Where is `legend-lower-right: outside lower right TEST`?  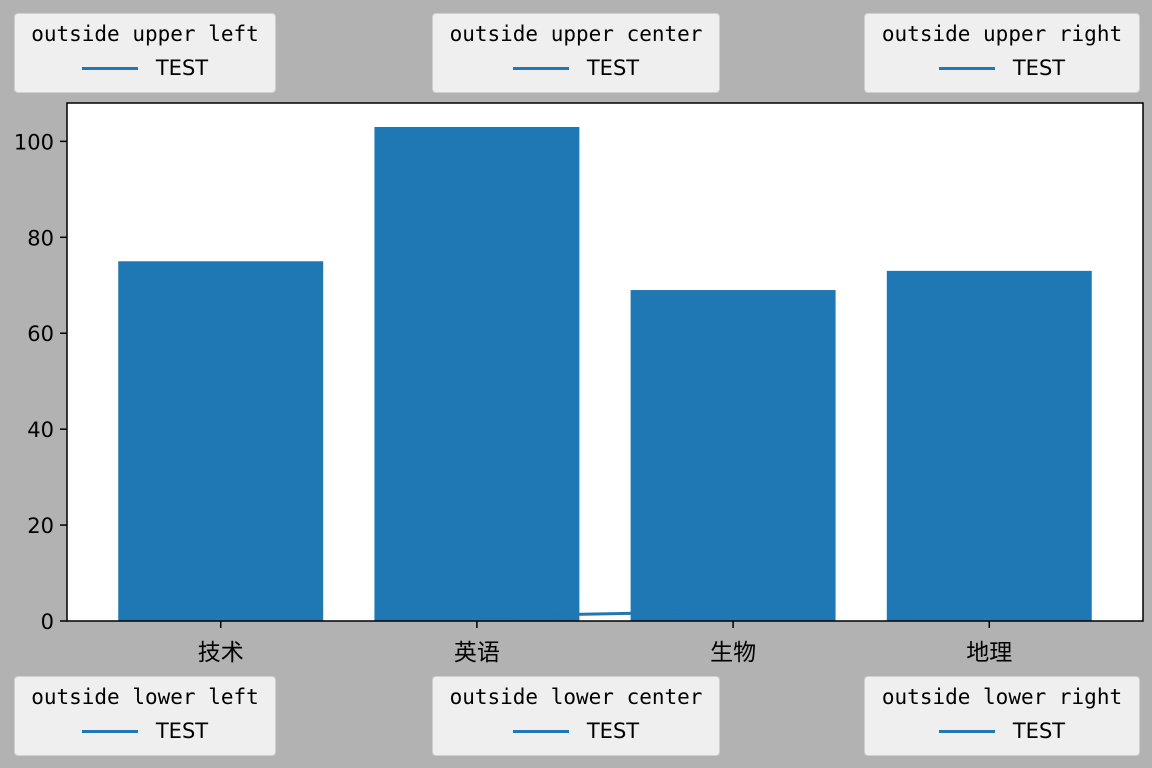 legend-lower-right: outside lower right TEST is located at coordinates (1002, 716).